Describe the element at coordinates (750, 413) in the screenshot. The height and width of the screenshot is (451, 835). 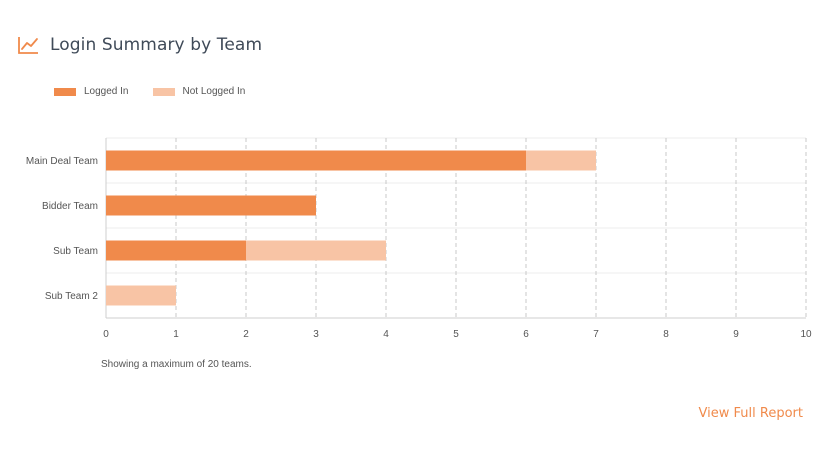
I see `view-full-report-link: View Full Report` at that location.